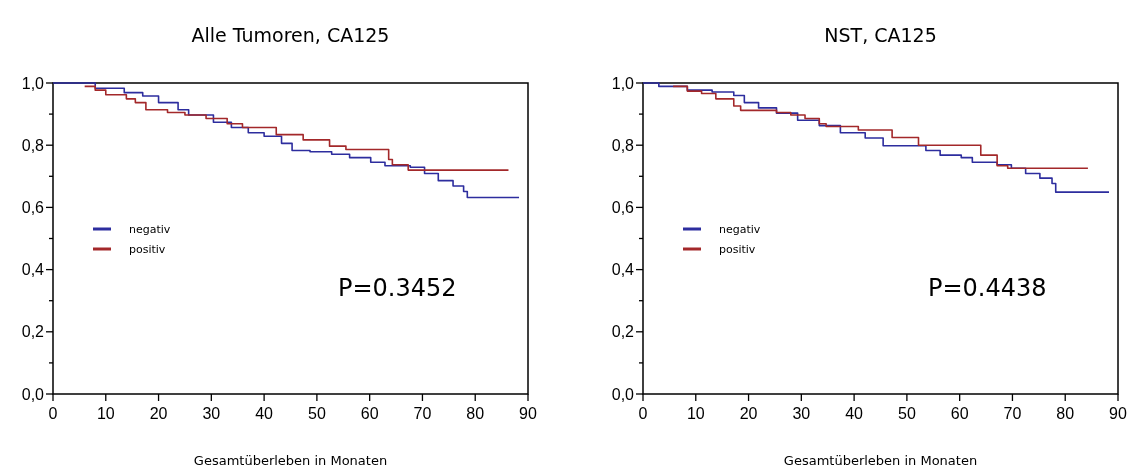 The width and height of the screenshot is (1141, 473). Describe the element at coordinates (290, 35) in the screenshot. I see `chart-title: Alle Tumoren, CA125` at that location.